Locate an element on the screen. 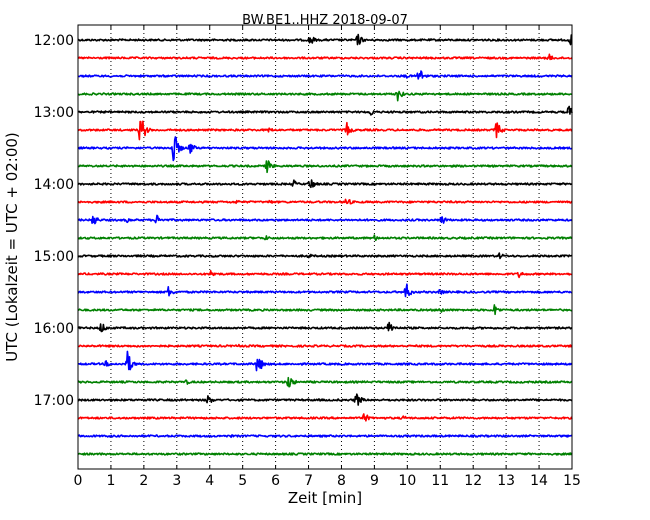 This screenshot has width=650, height=520. x-tick-label: 12 is located at coordinates (473, 481).